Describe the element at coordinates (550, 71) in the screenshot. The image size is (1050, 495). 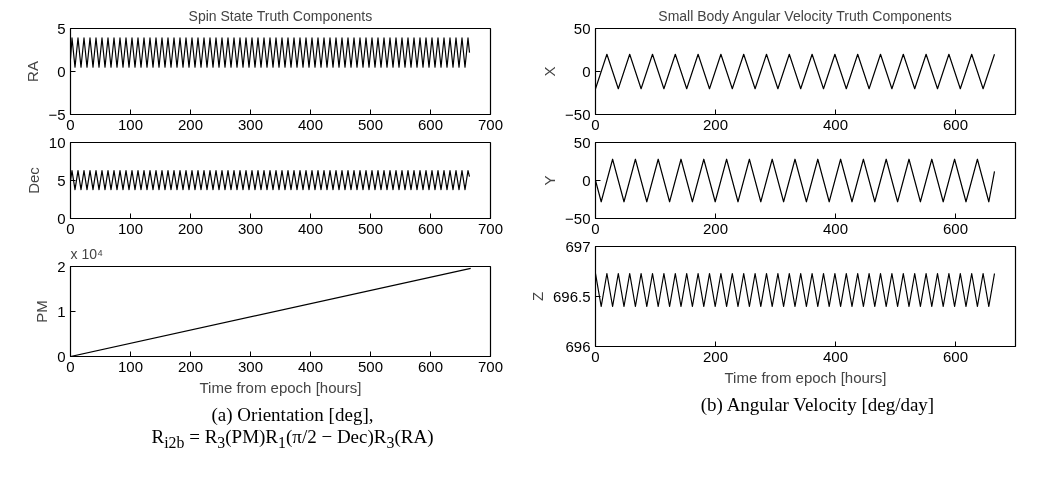
I see `y-axis-title: X` at that location.